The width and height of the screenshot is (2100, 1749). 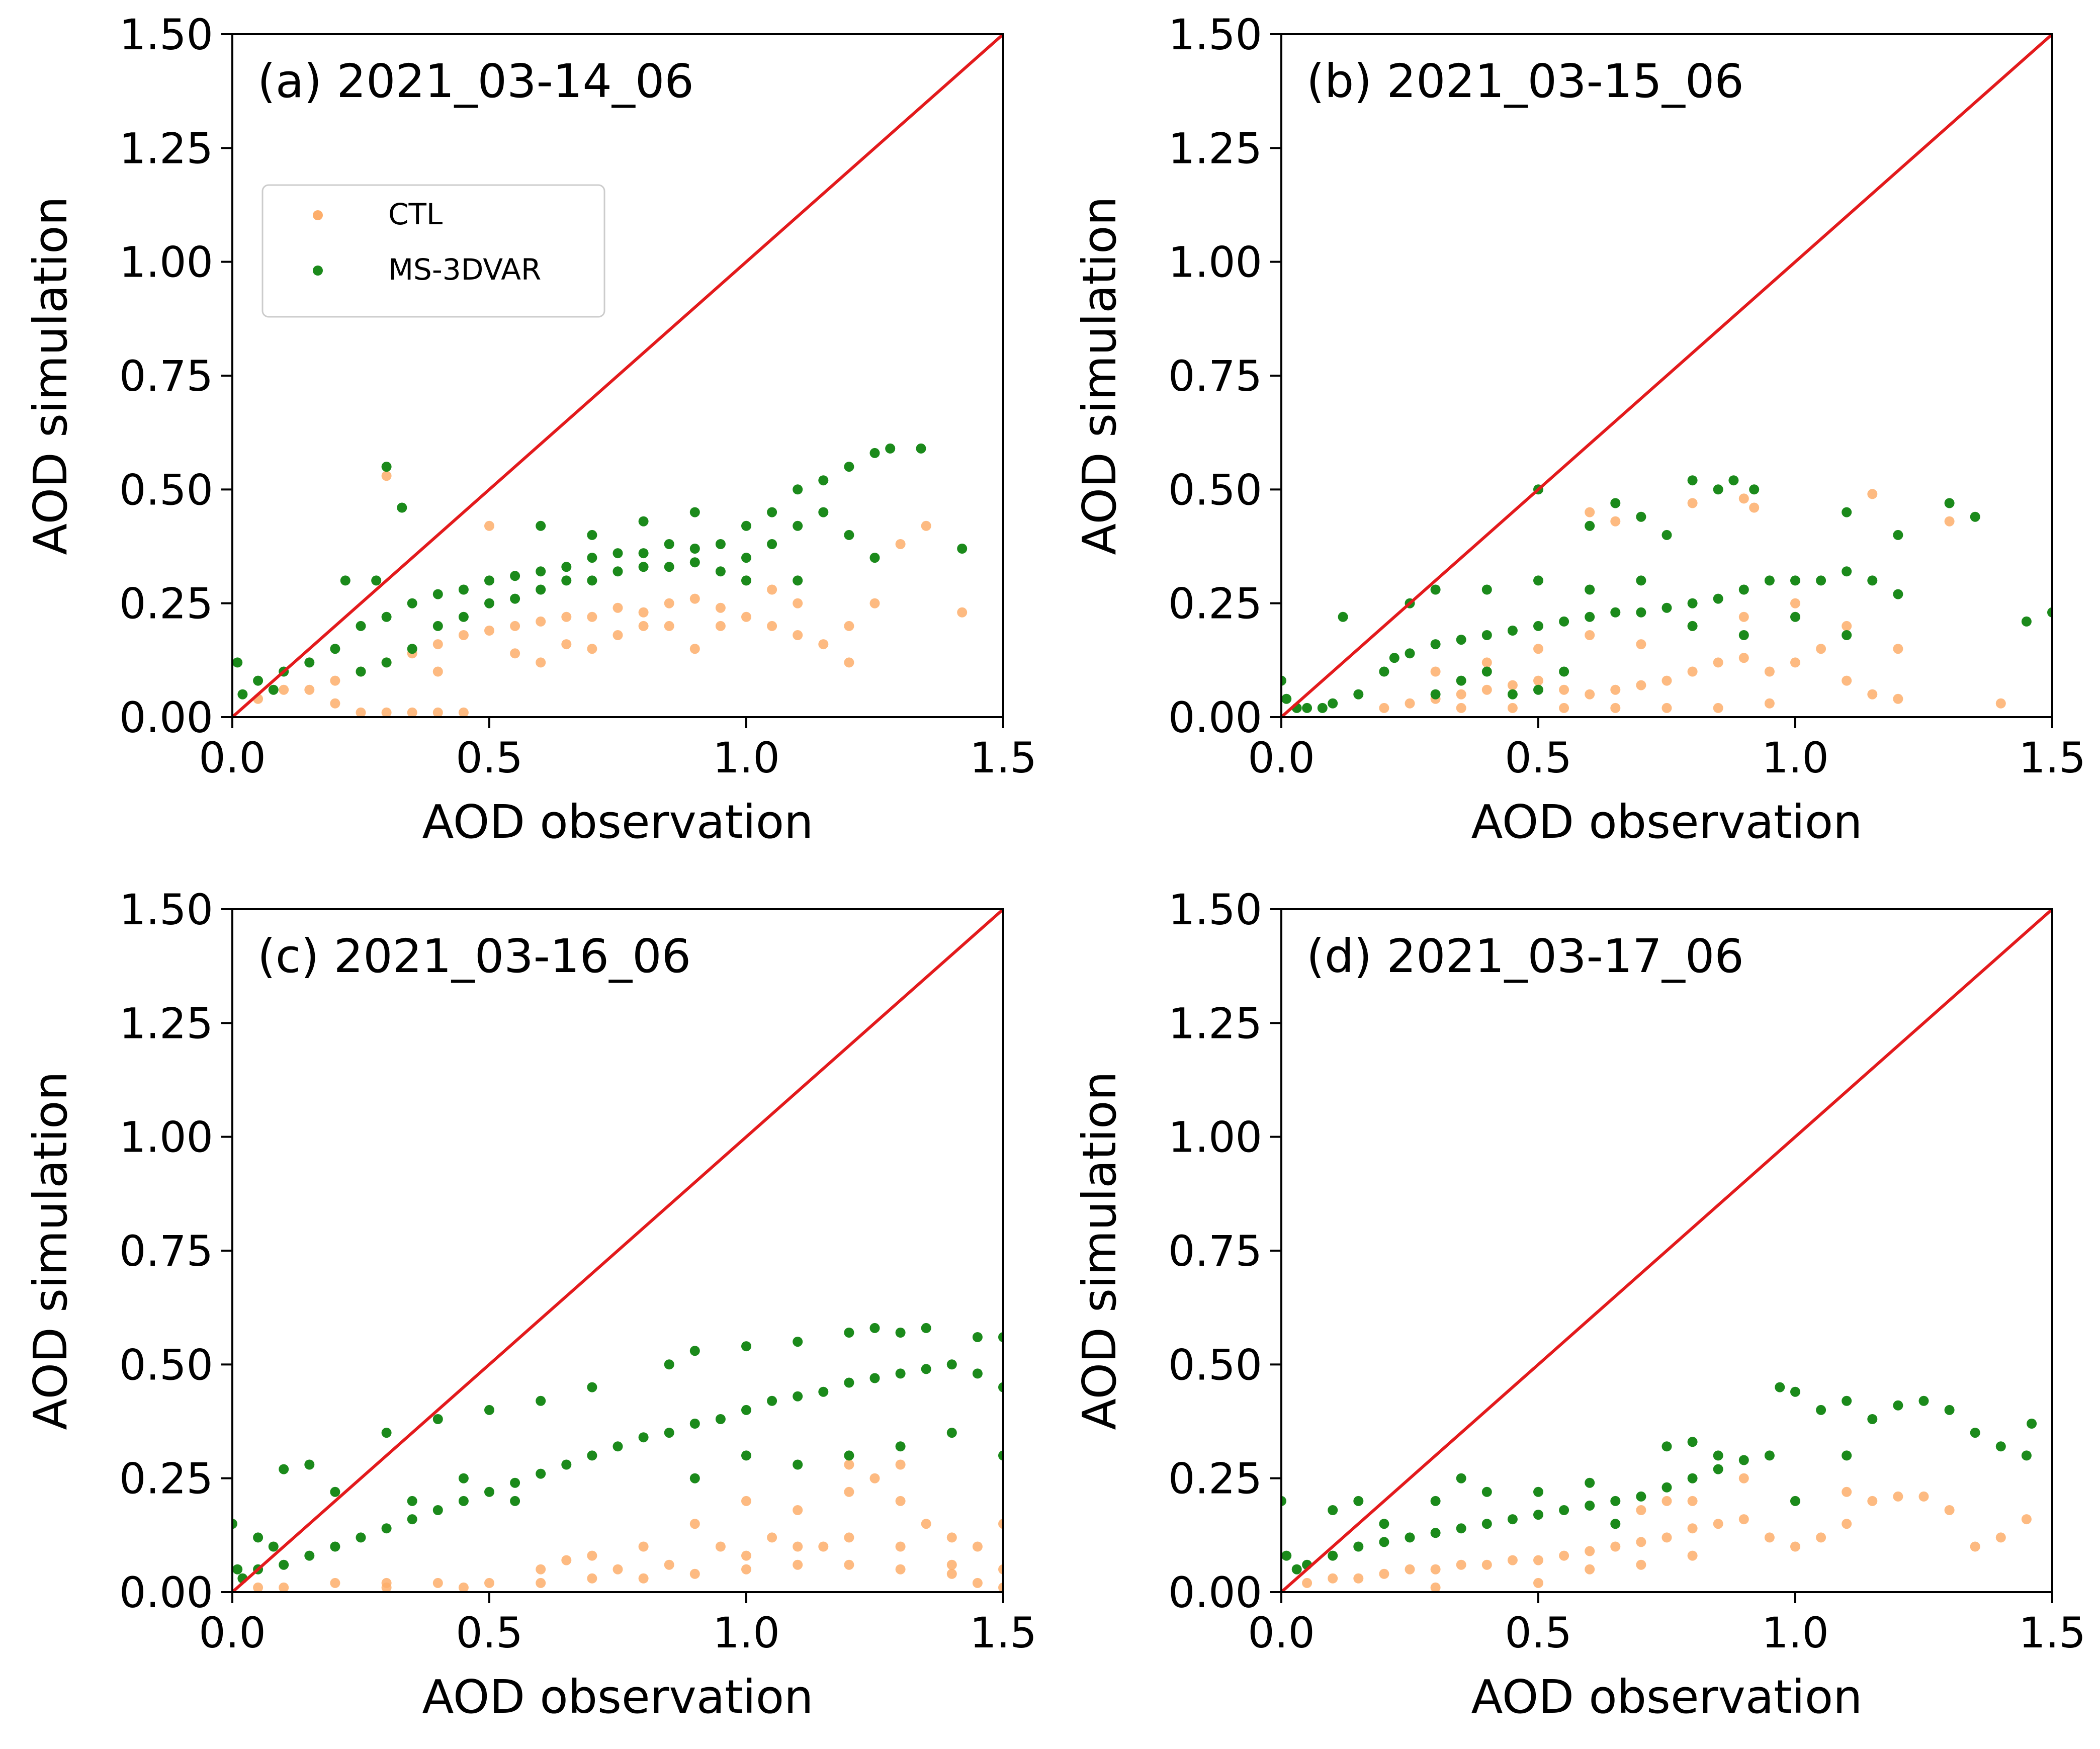 What do you see at coordinates (416, 214) in the screenshot?
I see `legend-label: CTL` at bounding box center [416, 214].